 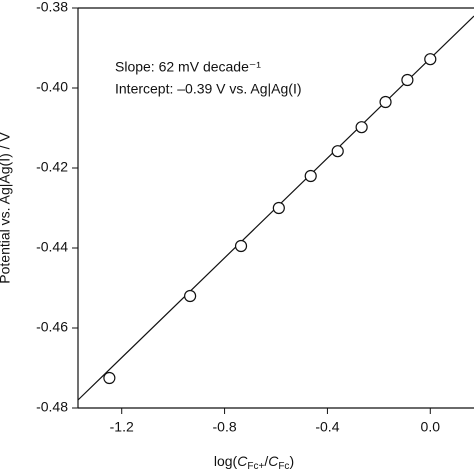 What do you see at coordinates (52, 87) in the screenshot?
I see `y-tick-label: -0.40` at bounding box center [52, 87].